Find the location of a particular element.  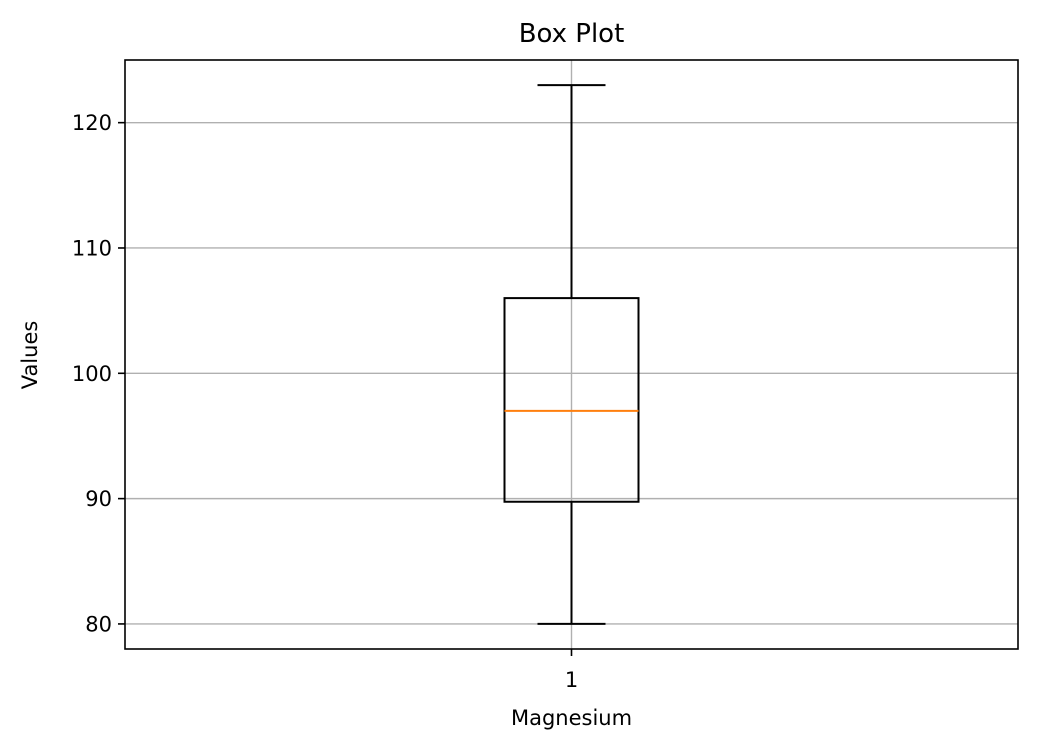

box-iqr is located at coordinates (571, 400).